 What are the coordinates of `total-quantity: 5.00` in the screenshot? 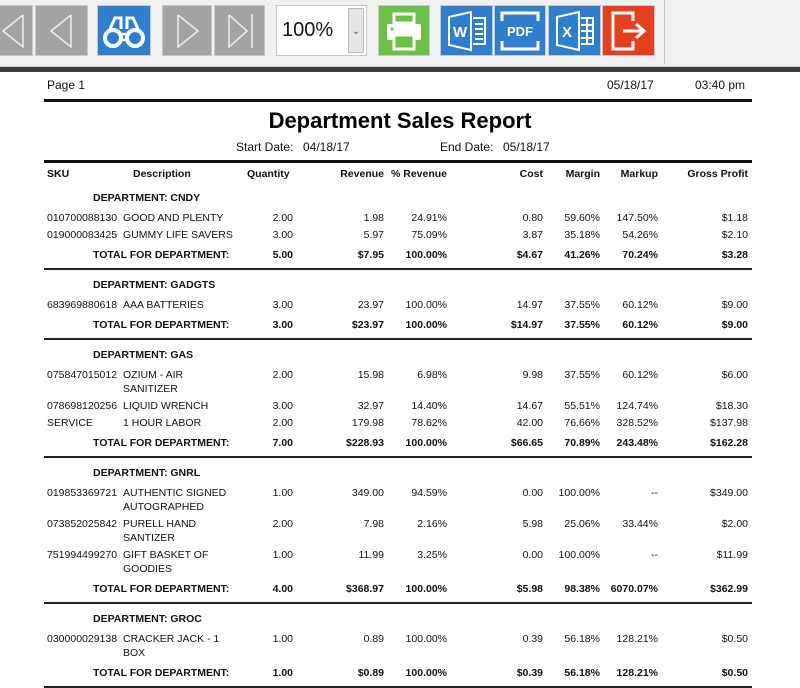 It's located at (282, 255).